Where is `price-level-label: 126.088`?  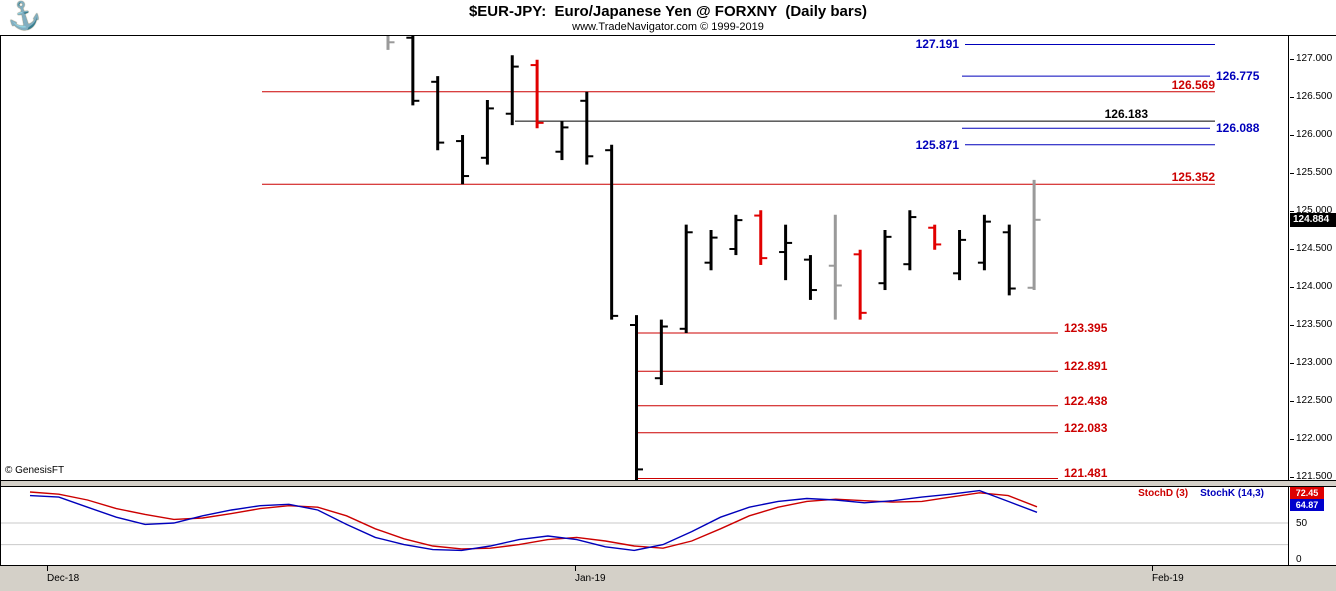
price-level-label: 126.088 is located at coordinates (1238, 128).